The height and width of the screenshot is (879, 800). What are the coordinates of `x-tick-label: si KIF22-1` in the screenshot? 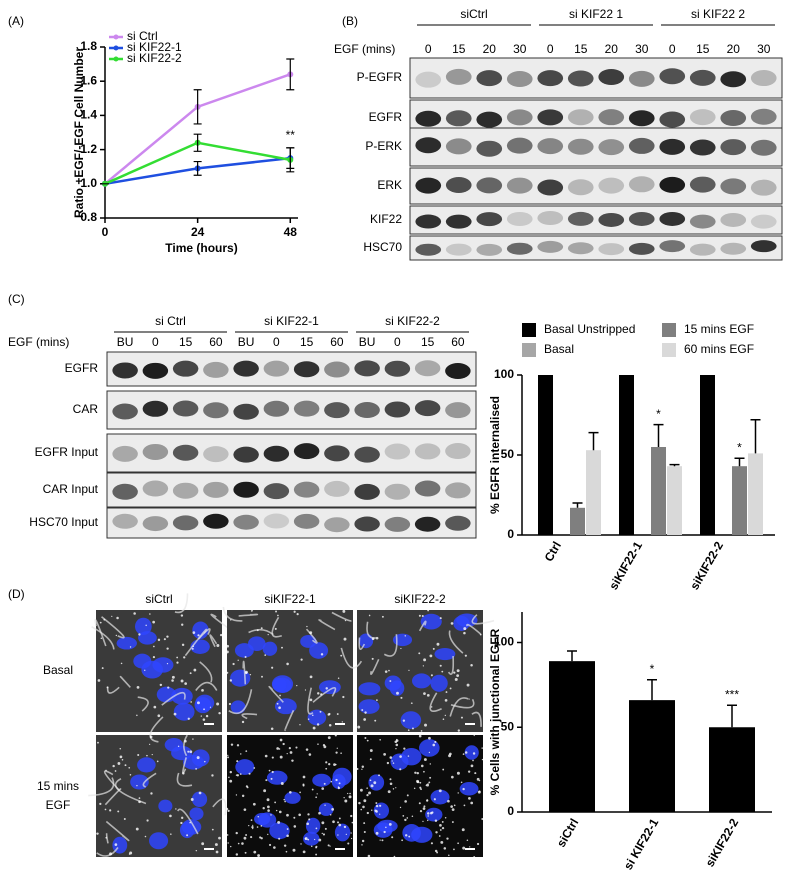 It's located at (641, 844).